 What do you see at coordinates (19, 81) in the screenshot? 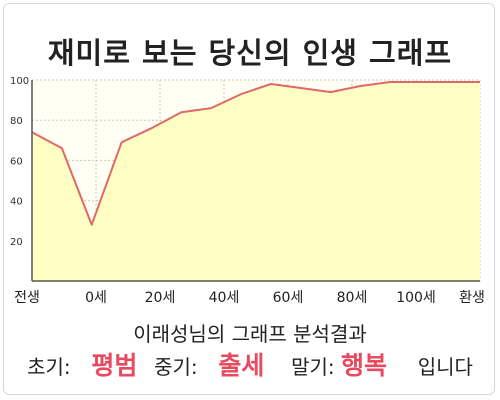
I see `y-tick-label: 100` at bounding box center [19, 81].